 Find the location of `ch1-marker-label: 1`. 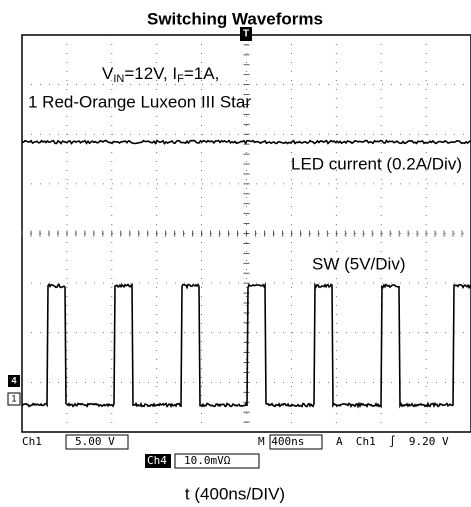

ch1-marker-label: 1 is located at coordinates (13, 398).